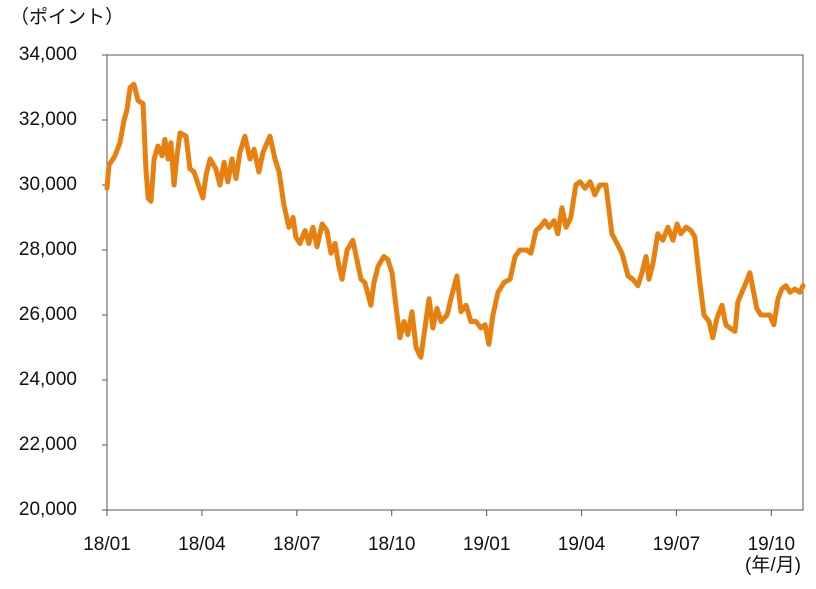 This screenshot has width=816, height=589. I want to click on y-tick-label: 26,000, so click(48, 314).